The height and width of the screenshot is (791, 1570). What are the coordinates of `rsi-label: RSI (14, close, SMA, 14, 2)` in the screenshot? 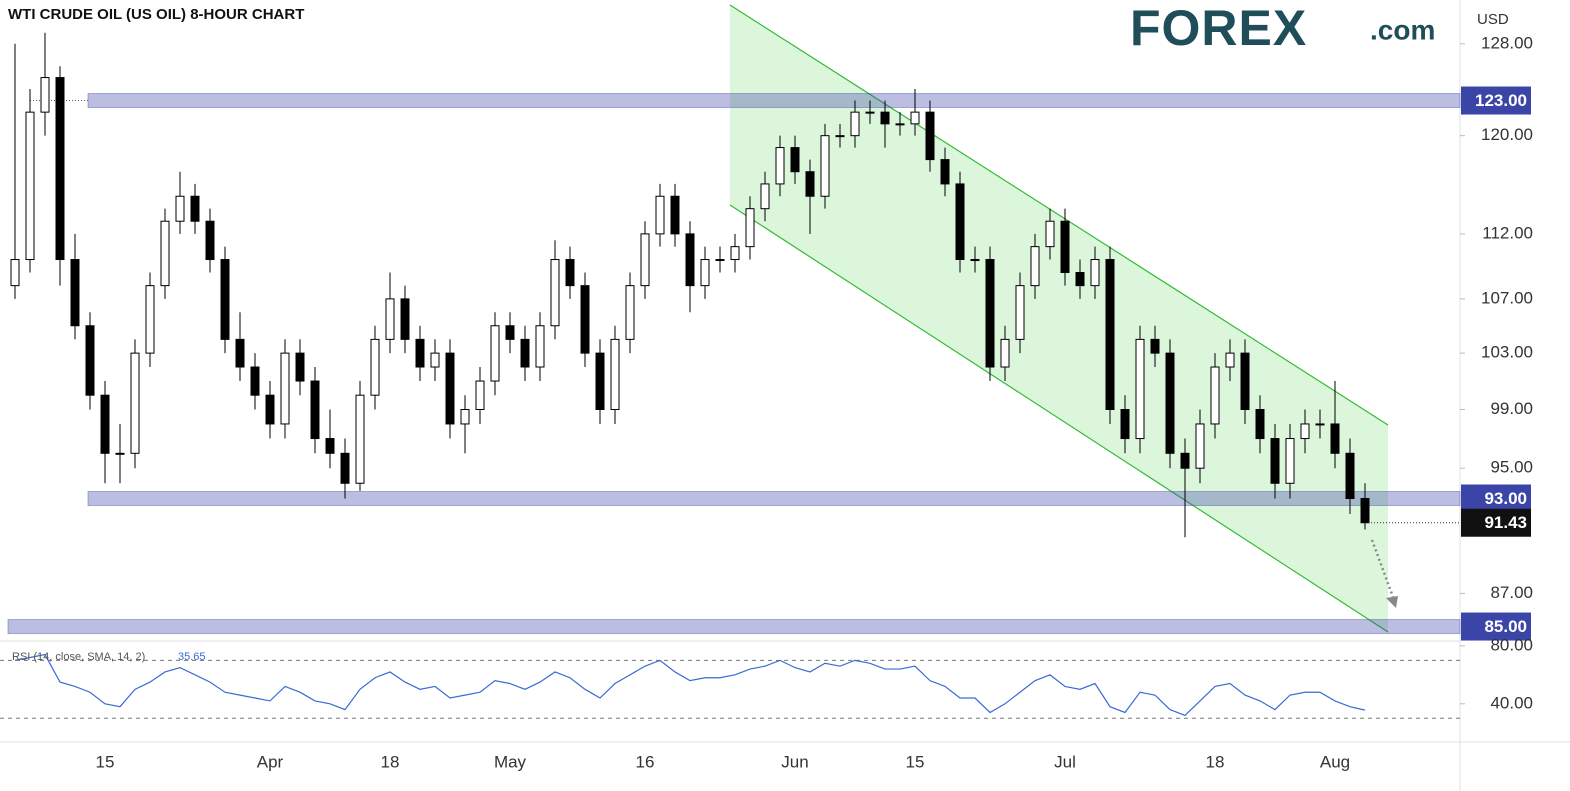 It's located at (78, 657).